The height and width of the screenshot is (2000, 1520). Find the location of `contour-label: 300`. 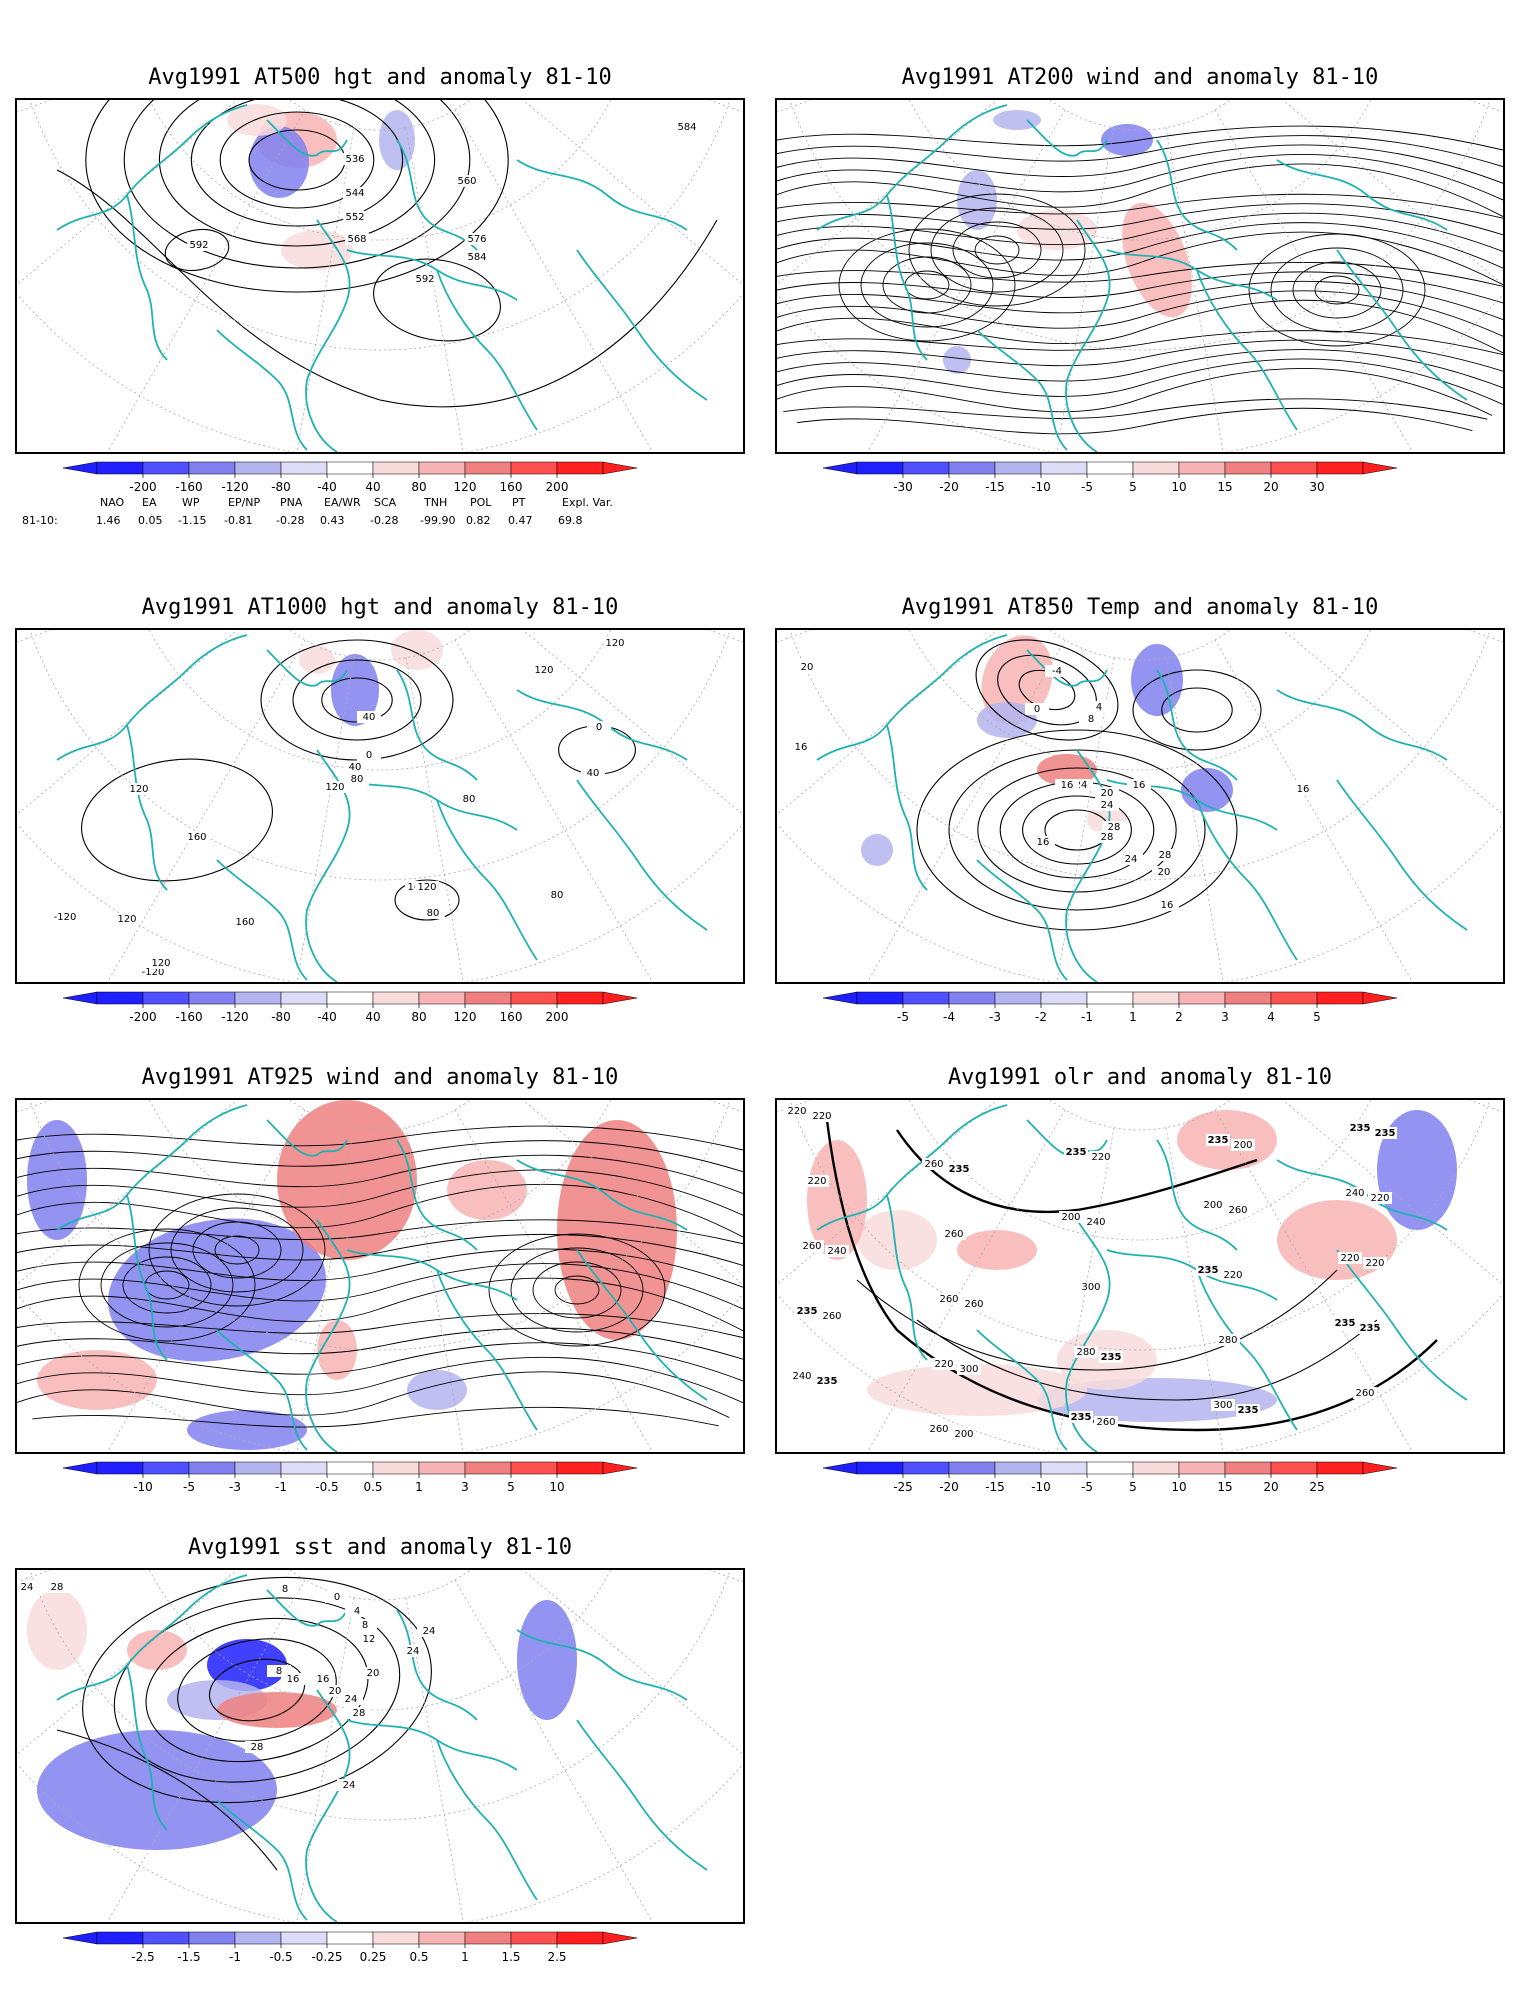

contour-label: 300 is located at coordinates (1222, 1405).